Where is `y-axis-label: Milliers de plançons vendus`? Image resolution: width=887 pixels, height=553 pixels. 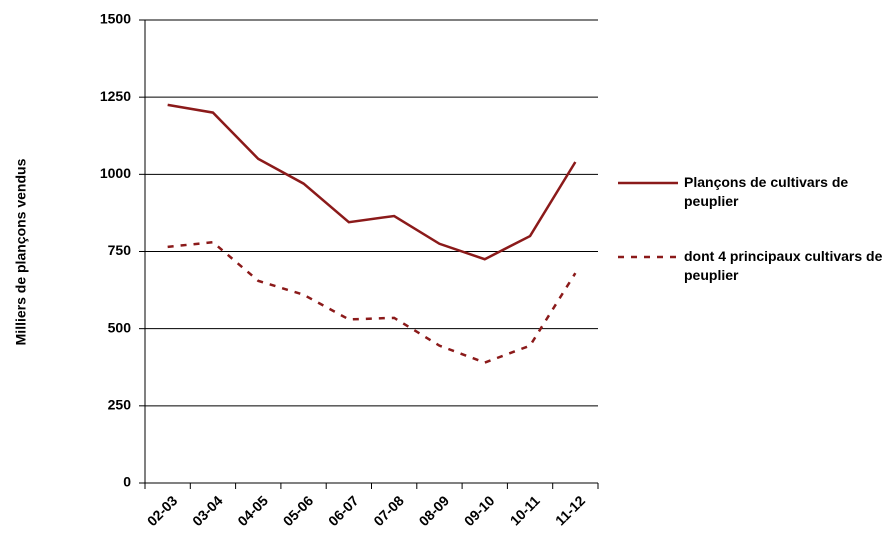 y-axis-label: Milliers de plançons vendus is located at coordinates (21, 251).